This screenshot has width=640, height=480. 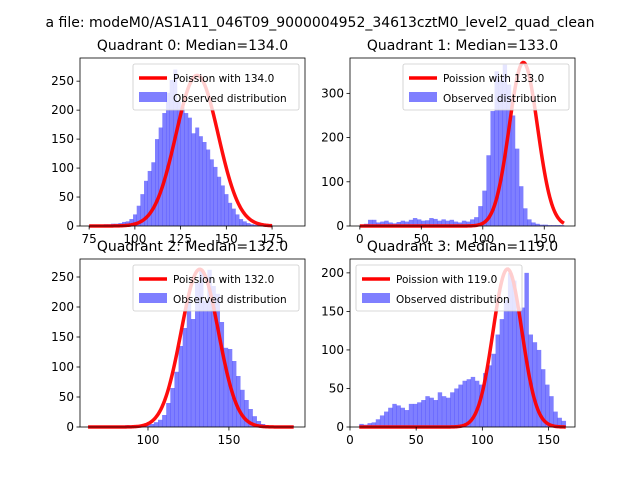 I want to click on x-tick-label: 75, so click(x=89, y=239).